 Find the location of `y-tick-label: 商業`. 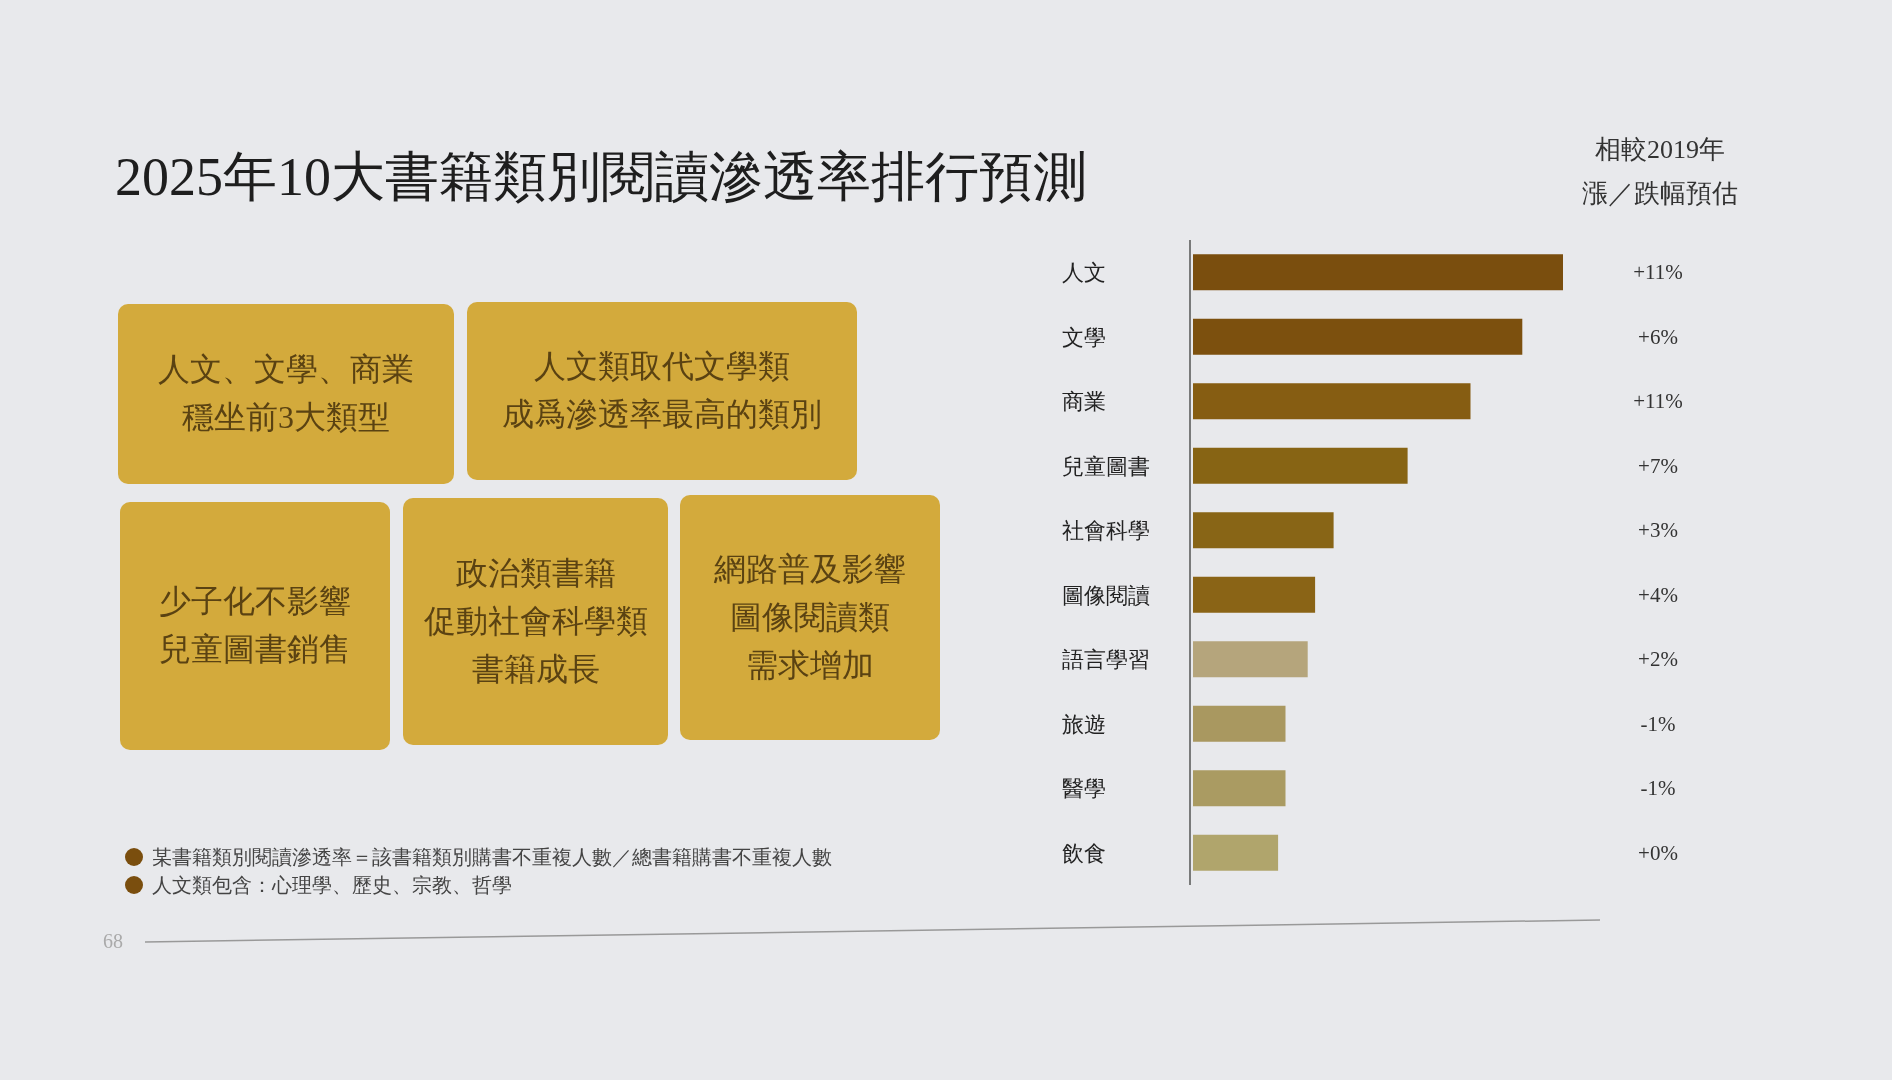

y-tick-label: 商業 is located at coordinates (1084, 402).